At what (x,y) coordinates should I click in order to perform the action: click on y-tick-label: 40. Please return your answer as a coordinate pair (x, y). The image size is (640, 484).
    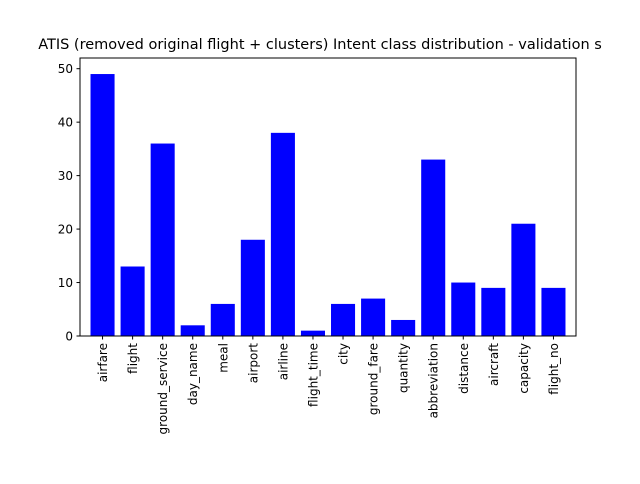
    Looking at the image, I should click on (65, 123).